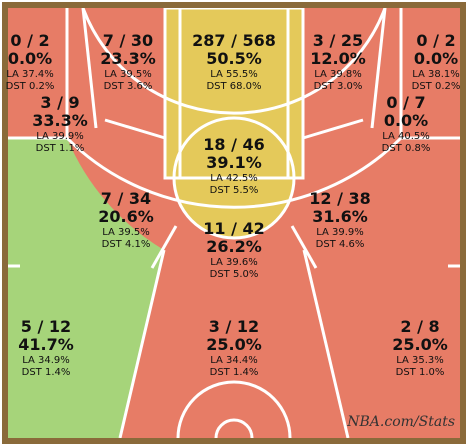 This screenshot has width=468, height=446. What do you see at coordinates (126, 216) in the screenshot?
I see `zone-pct-text: 20.6%` at bounding box center [126, 216].